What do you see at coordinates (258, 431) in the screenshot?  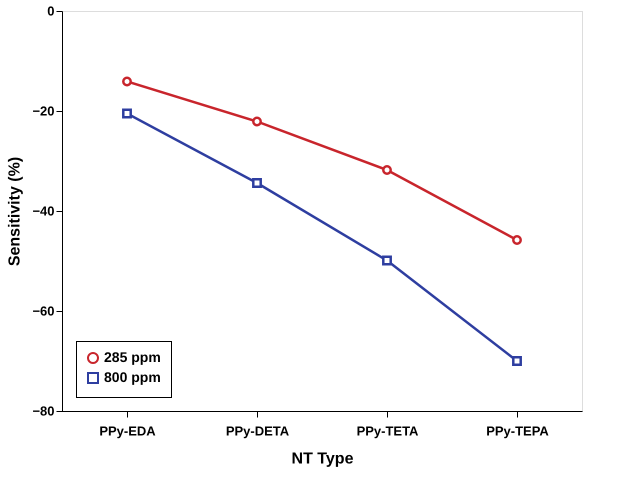 I see `x-tick-label: PPy-DETA` at bounding box center [258, 431].